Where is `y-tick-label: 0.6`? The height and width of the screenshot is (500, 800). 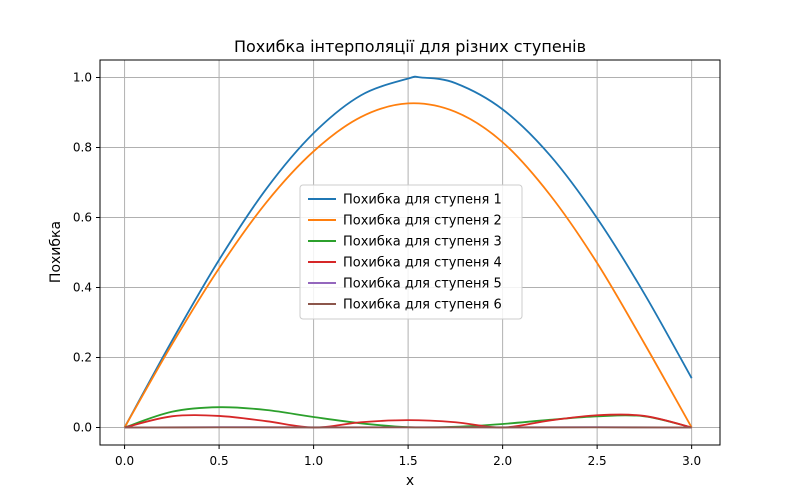
y-tick-label: 0.6 is located at coordinates (82, 218).